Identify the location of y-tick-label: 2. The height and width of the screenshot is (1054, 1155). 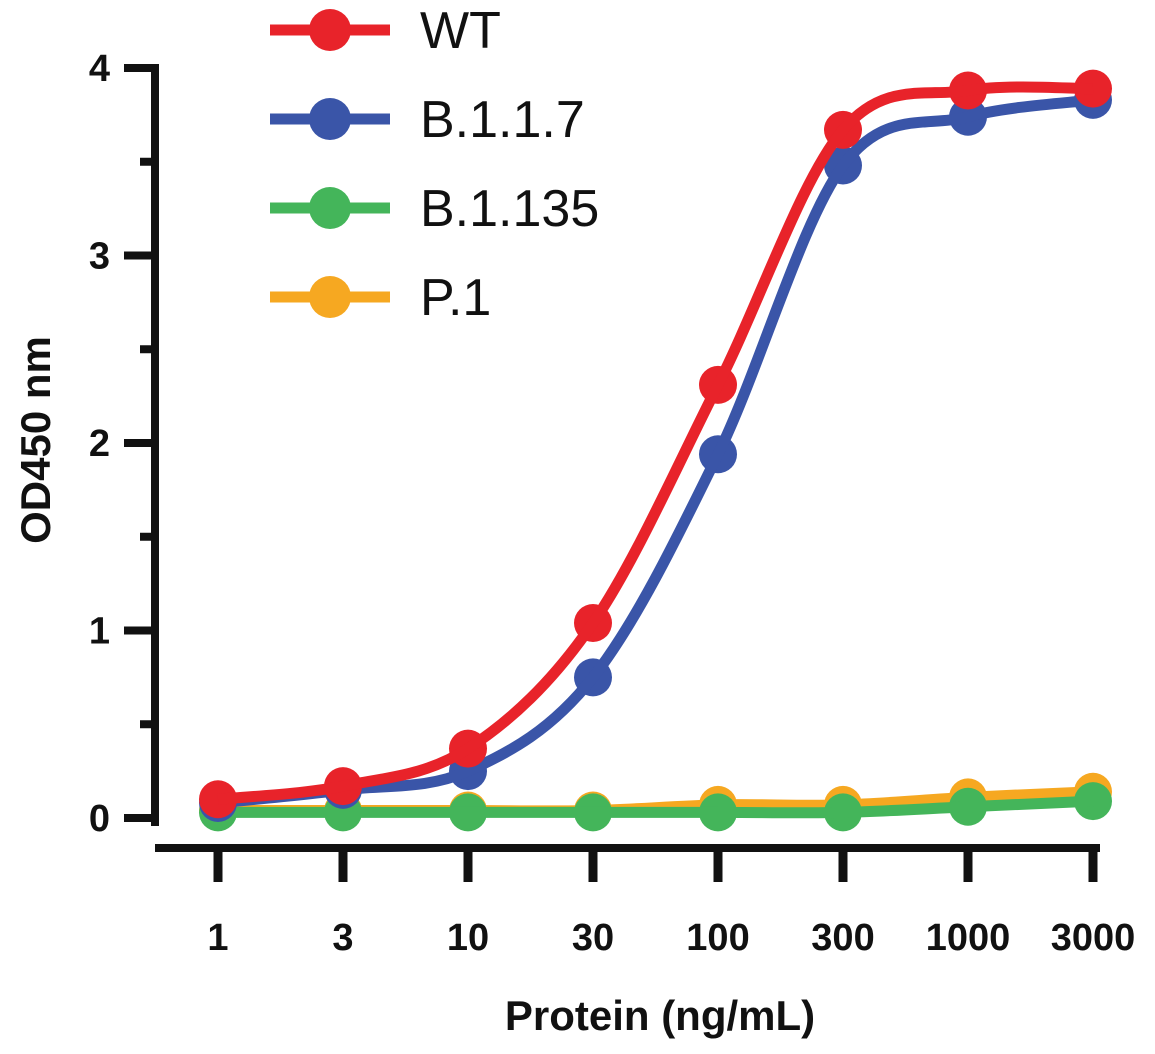
(99, 444).